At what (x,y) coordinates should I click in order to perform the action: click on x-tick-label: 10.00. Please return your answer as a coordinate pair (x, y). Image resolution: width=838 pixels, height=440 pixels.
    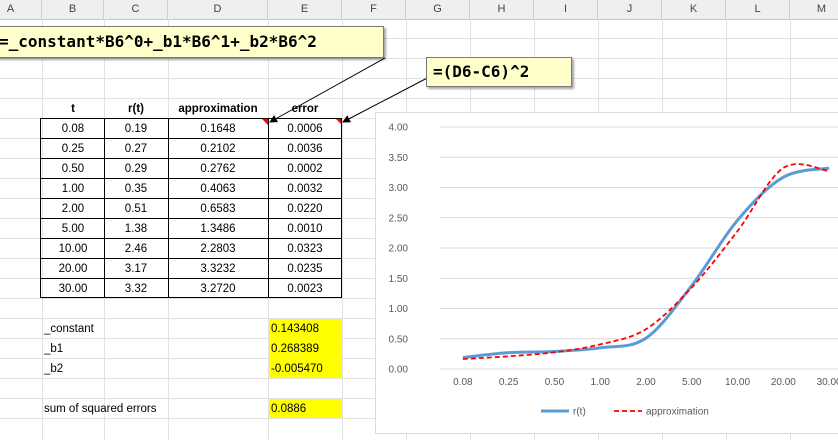
    Looking at the image, I should click on (737, 382).